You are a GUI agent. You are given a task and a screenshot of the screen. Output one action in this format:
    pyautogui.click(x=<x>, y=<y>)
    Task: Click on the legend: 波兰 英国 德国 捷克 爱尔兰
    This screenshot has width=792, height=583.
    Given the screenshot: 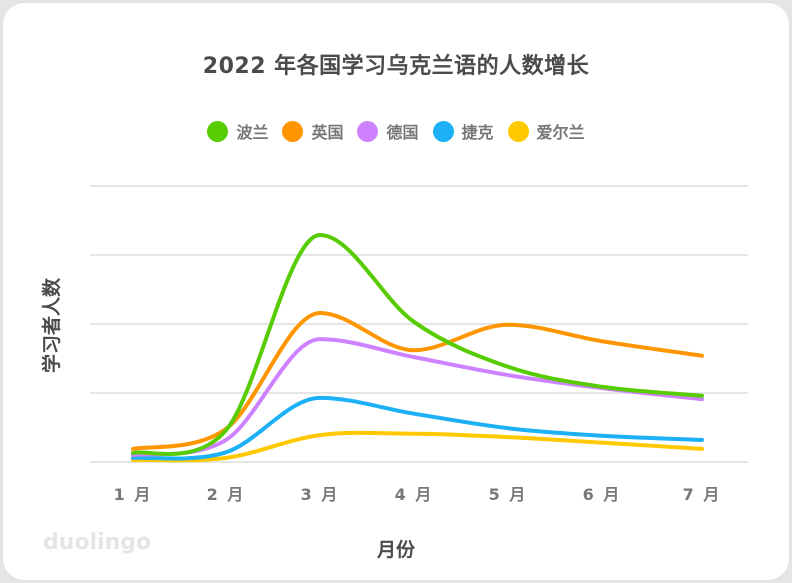 What is the action you would take?
    pyautogui.click(x=396, y=131)
    